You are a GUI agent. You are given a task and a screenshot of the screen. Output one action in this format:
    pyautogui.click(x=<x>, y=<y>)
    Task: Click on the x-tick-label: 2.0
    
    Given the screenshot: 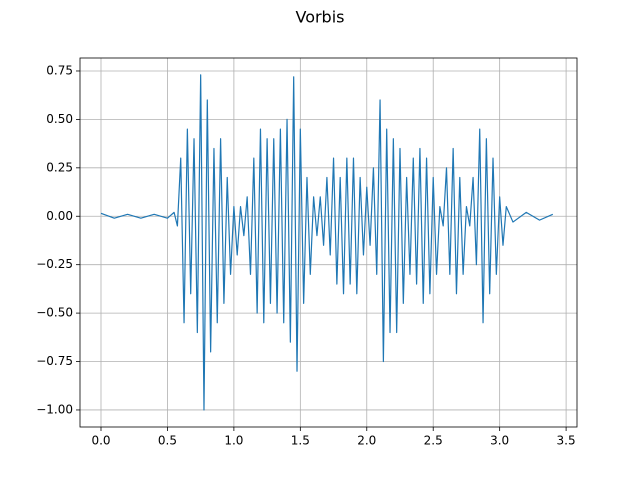 What is the action you would take?
    pyautogui.click(x=366, y=441)
    